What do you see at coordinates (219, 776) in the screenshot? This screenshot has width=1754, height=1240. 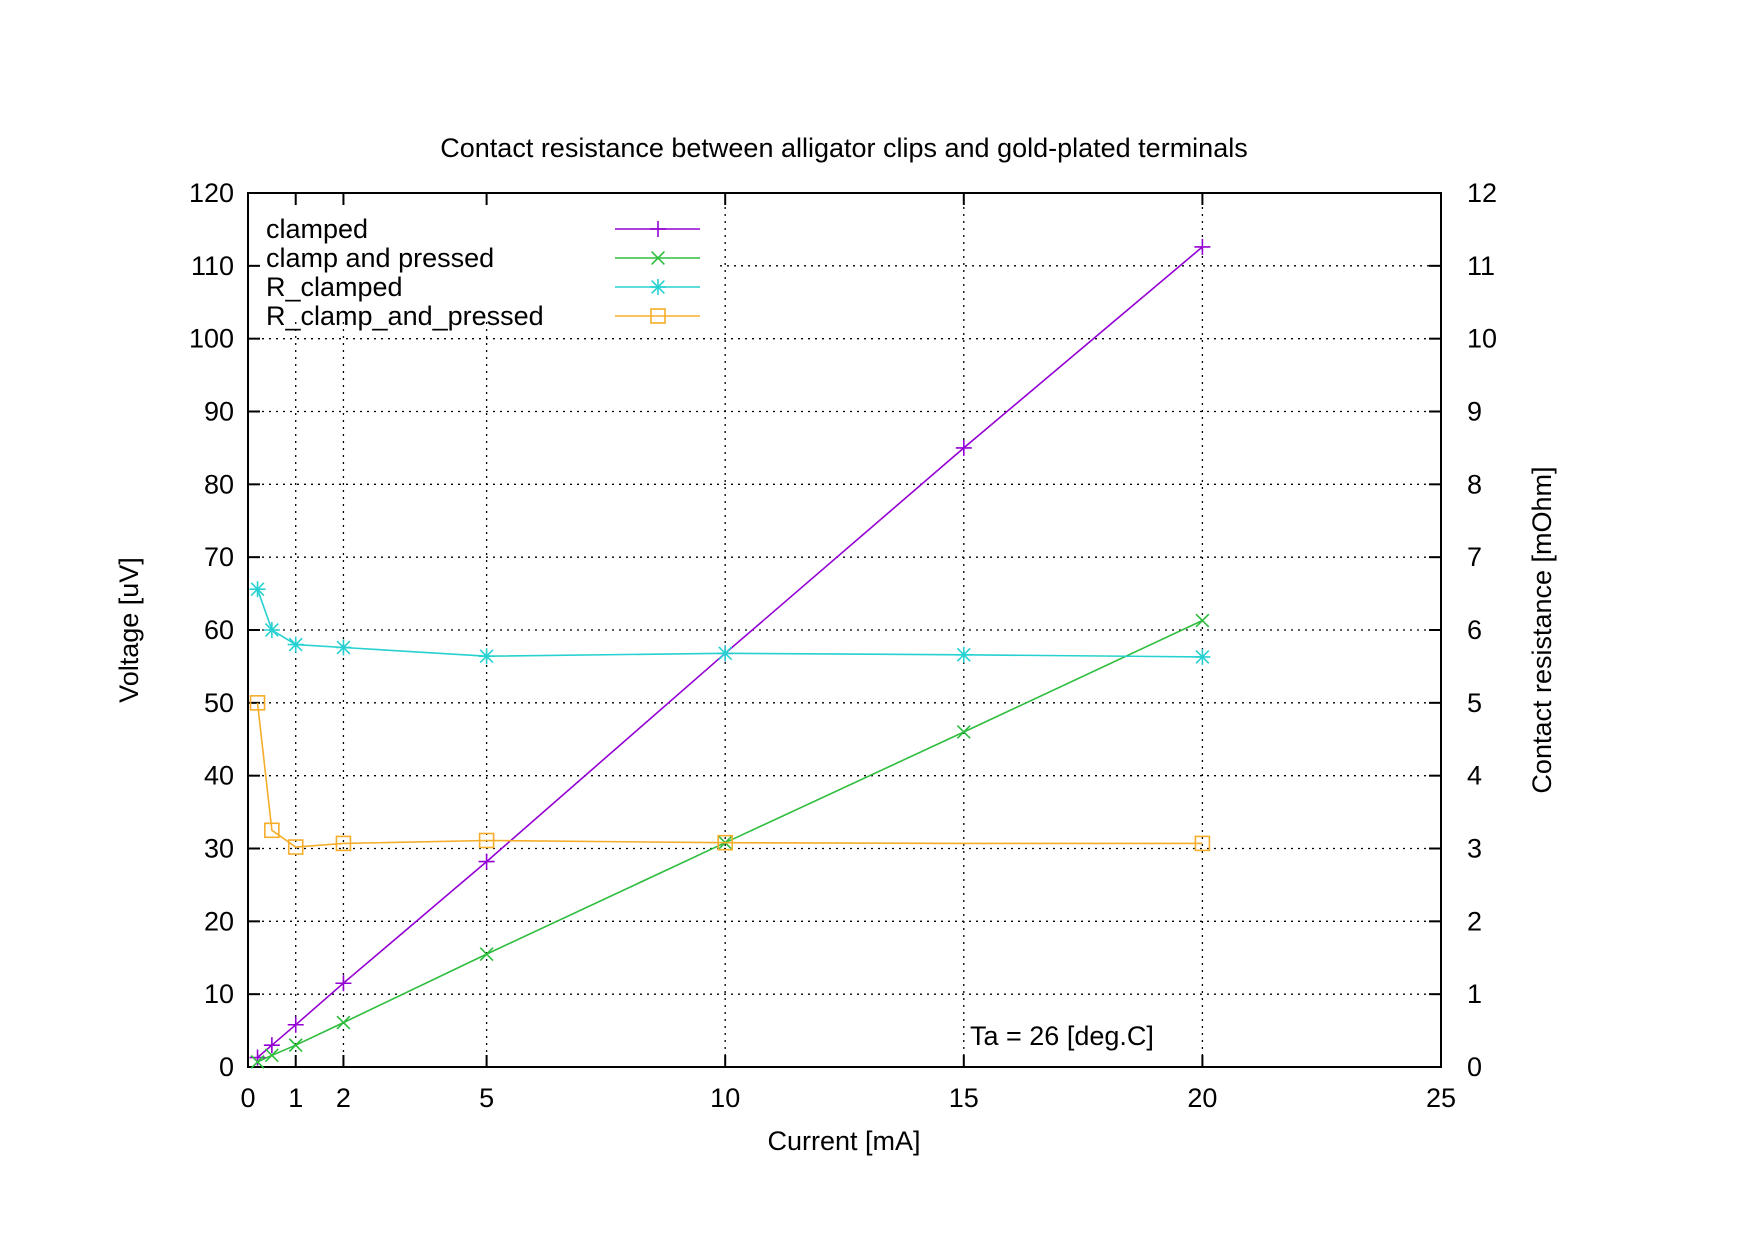 I see `y-tick-label: 40` at bounding box center [219, 776].